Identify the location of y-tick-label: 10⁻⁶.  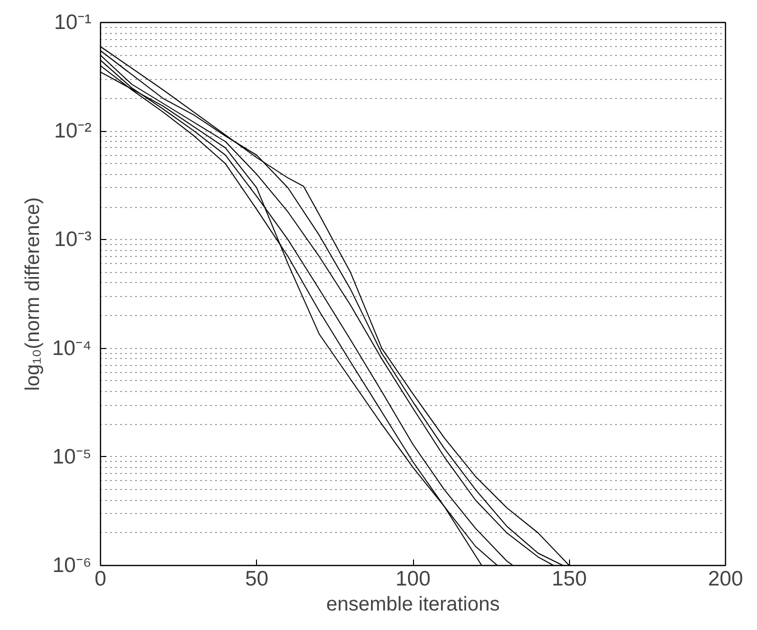
(72, 565).